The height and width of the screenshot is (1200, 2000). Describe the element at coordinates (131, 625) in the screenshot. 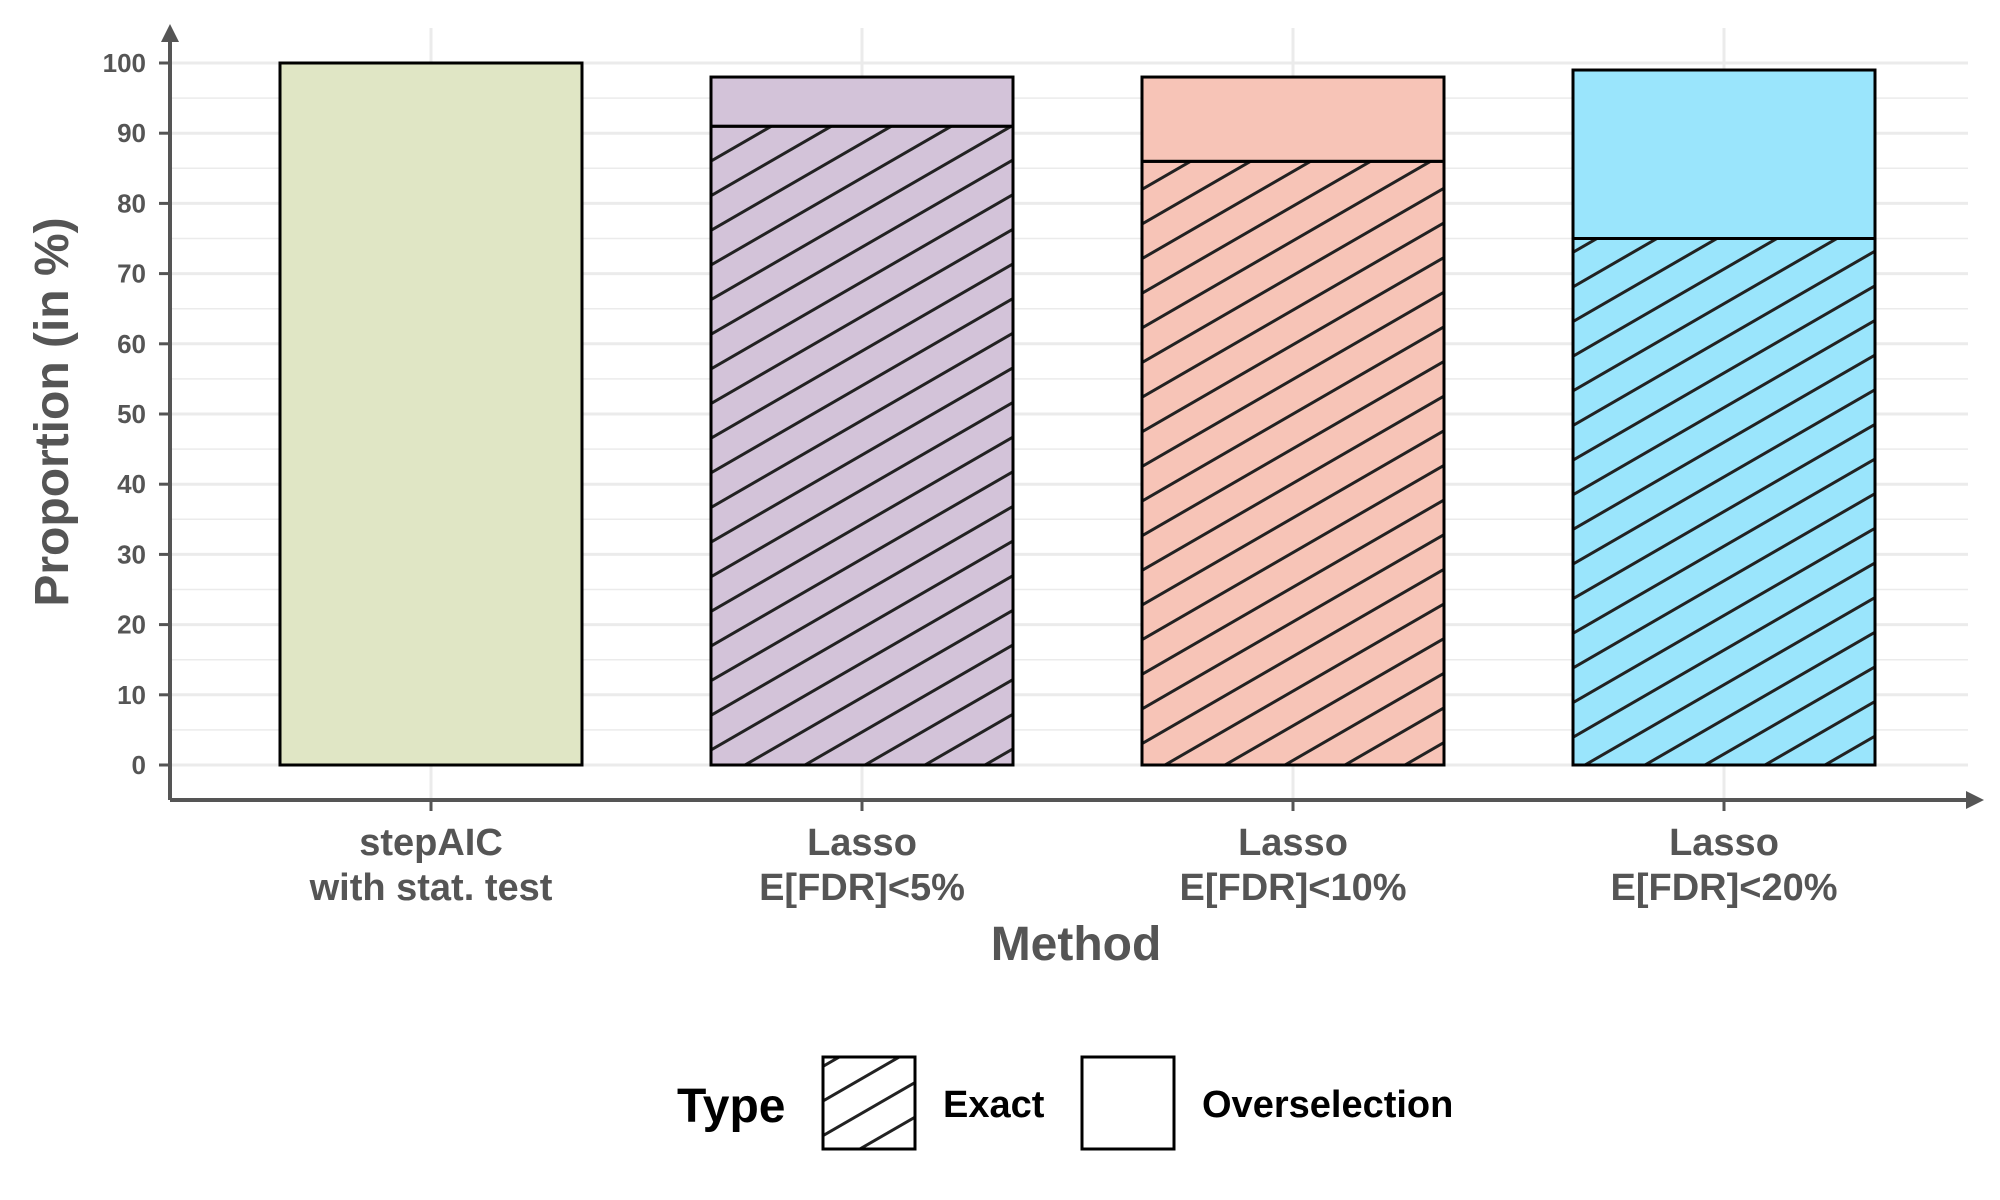

I see `y-tick-label: 20` at that location.